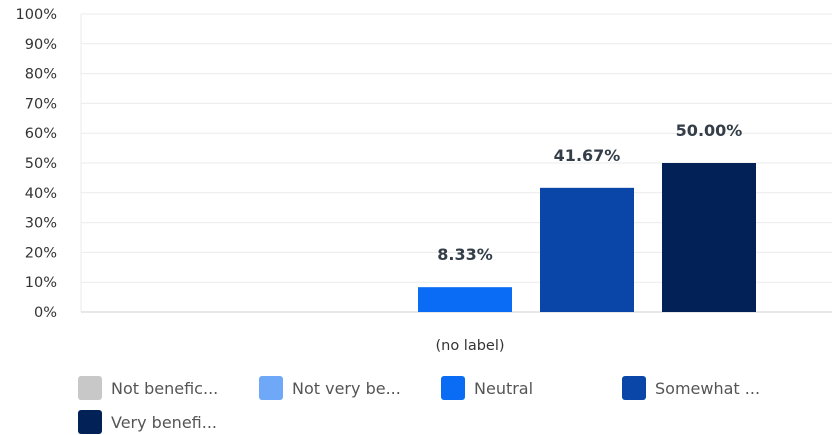  What do you see at coordinates (41, 164) in the screenshot?
I see `y-tick-label: 50%` at bounding box center [41, 164].